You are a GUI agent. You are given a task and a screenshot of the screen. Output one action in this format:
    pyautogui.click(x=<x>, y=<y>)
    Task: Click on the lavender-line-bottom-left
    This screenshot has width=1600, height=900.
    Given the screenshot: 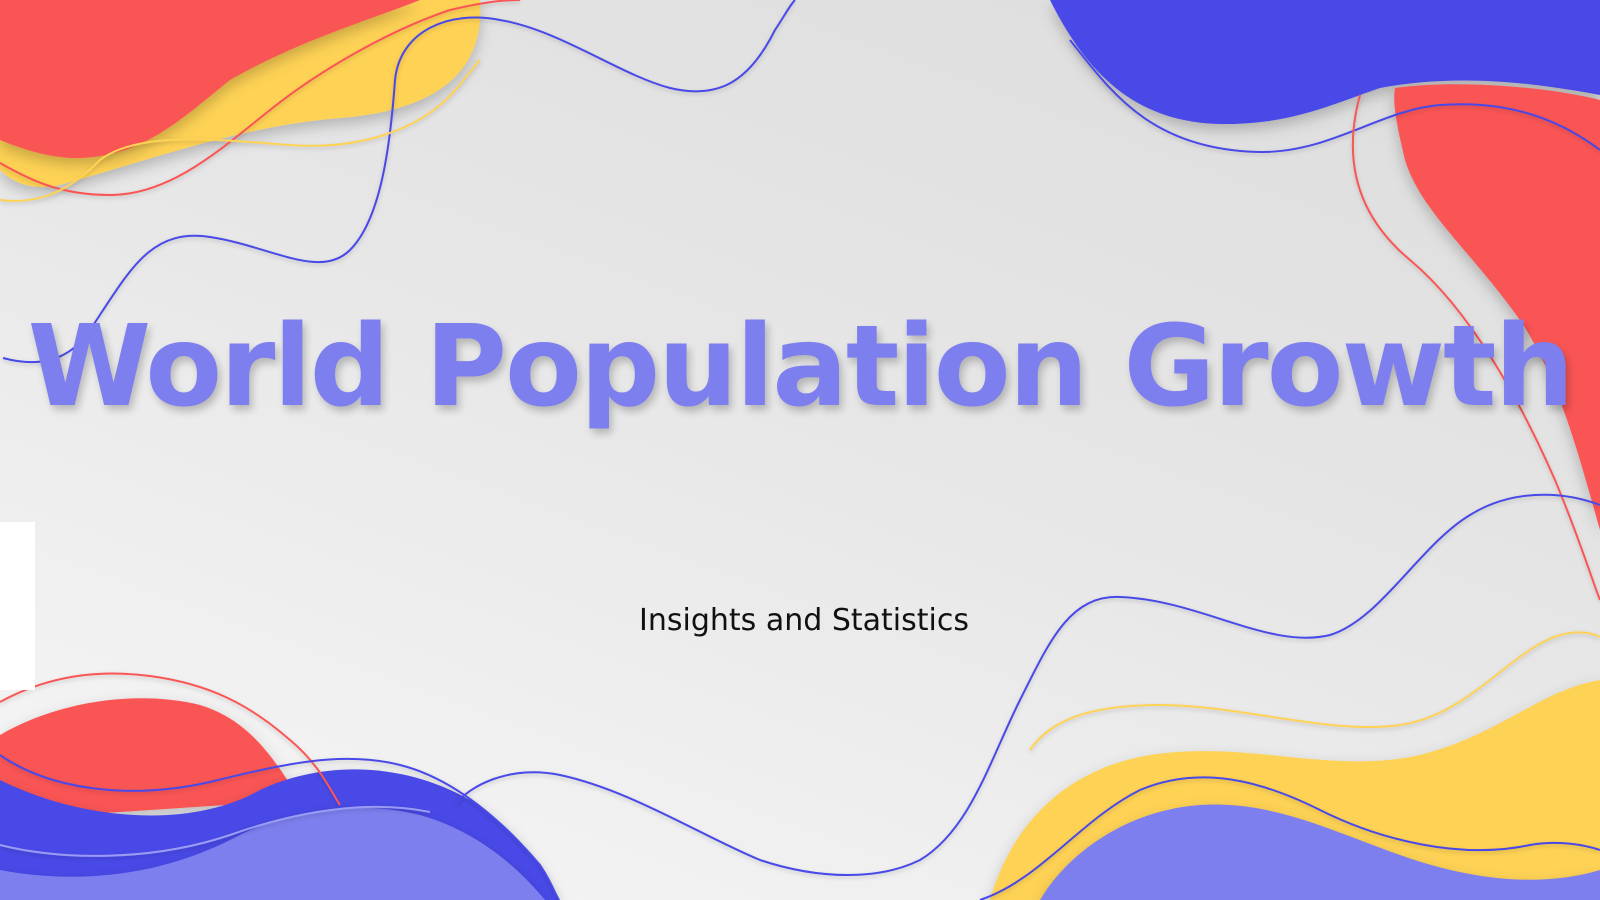 What is the action you would take?
    pyautogui.click(x=215, y=831)
    